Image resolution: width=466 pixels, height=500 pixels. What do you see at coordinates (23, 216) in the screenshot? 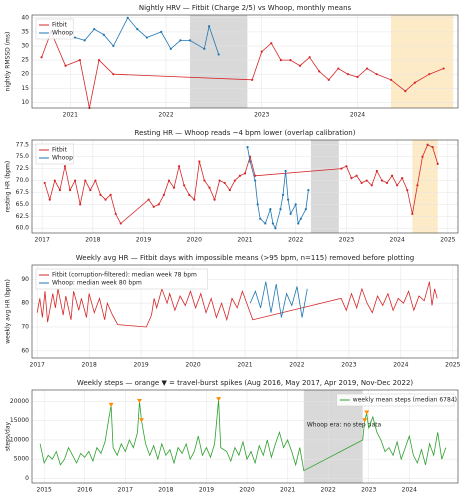
I see `y-tick-label: 62.5` at bounding box center [23, 216].